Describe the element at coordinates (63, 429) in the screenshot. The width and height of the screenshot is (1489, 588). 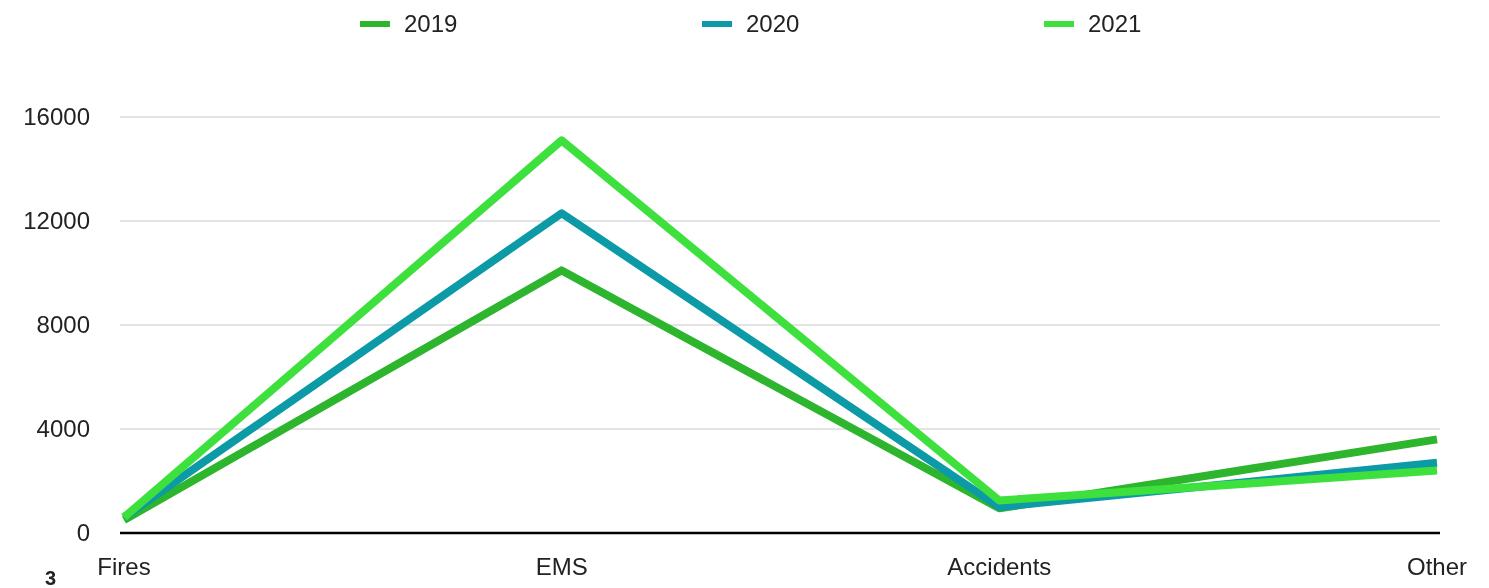
I see `y-tick-label: 4000` at that location.